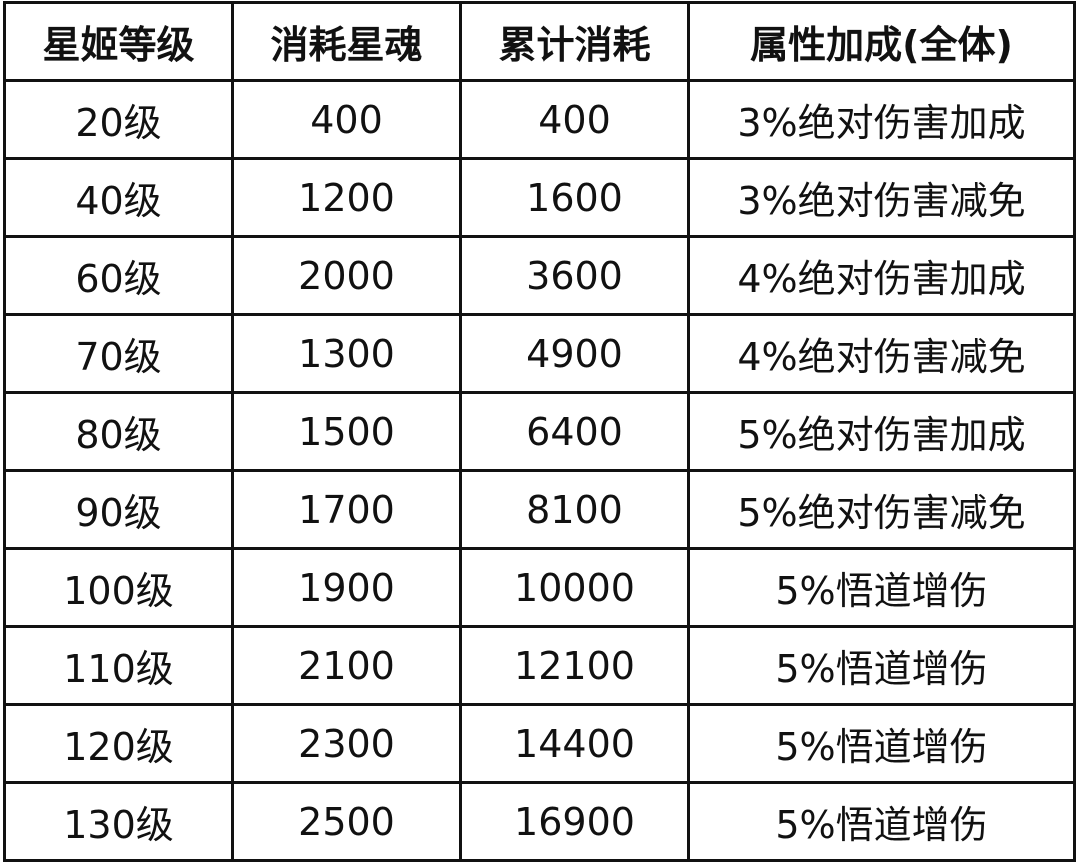 This screenshot has width=1079, height=862. I want to click on header-row: 星姬等级 消耗星魂 累计消耗 属性加成(全体), so click(539, 41).